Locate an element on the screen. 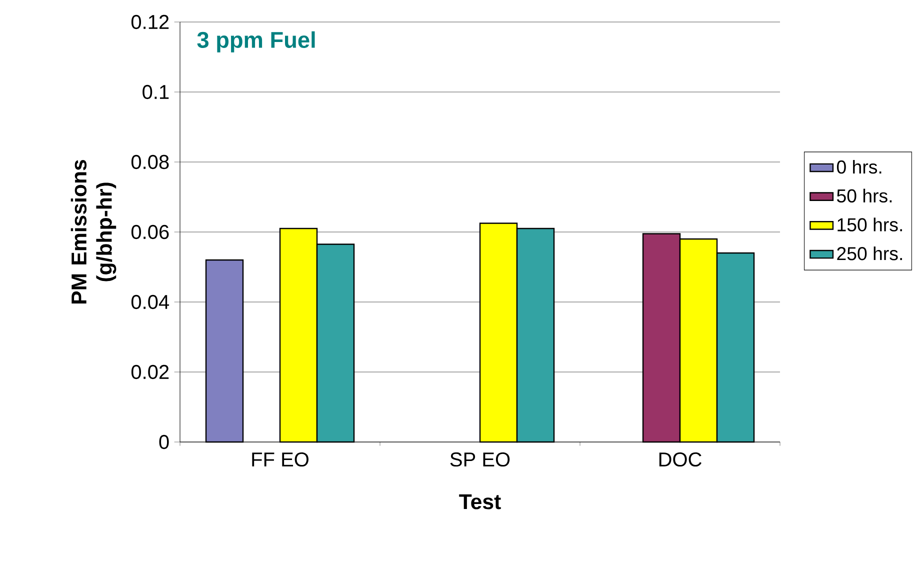  y-tick-label: 0.1 is located at coordinates (155, 92).